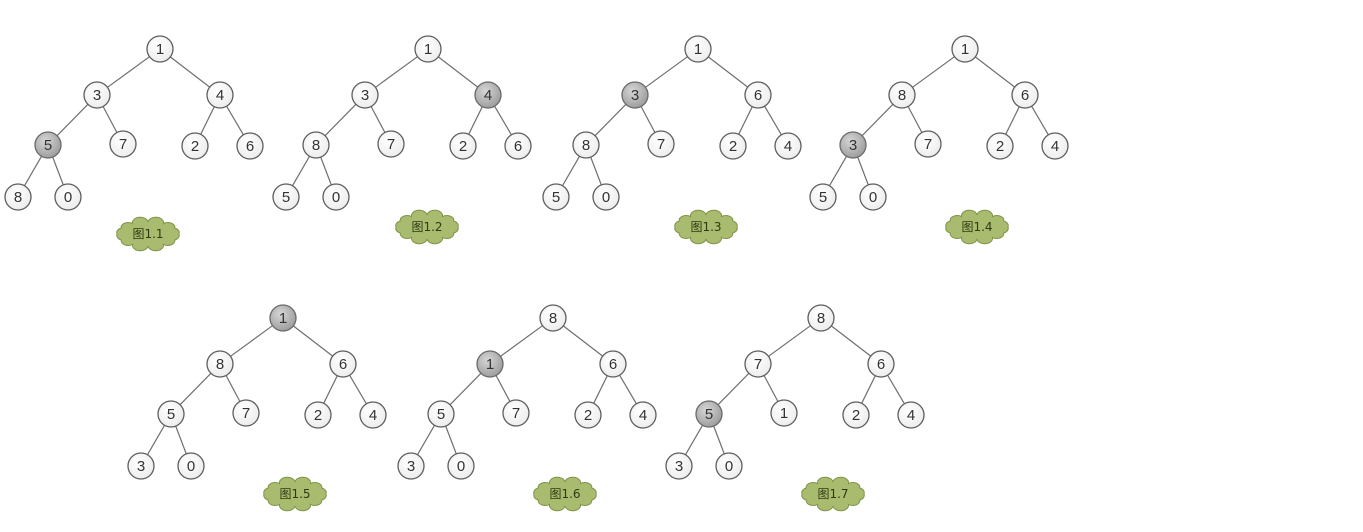  Describe the element at coordinates (939, 140) in the screenshot. I see `tree-4: 1 8 6 3 7 2 4 5 0 图1.4` at that location.